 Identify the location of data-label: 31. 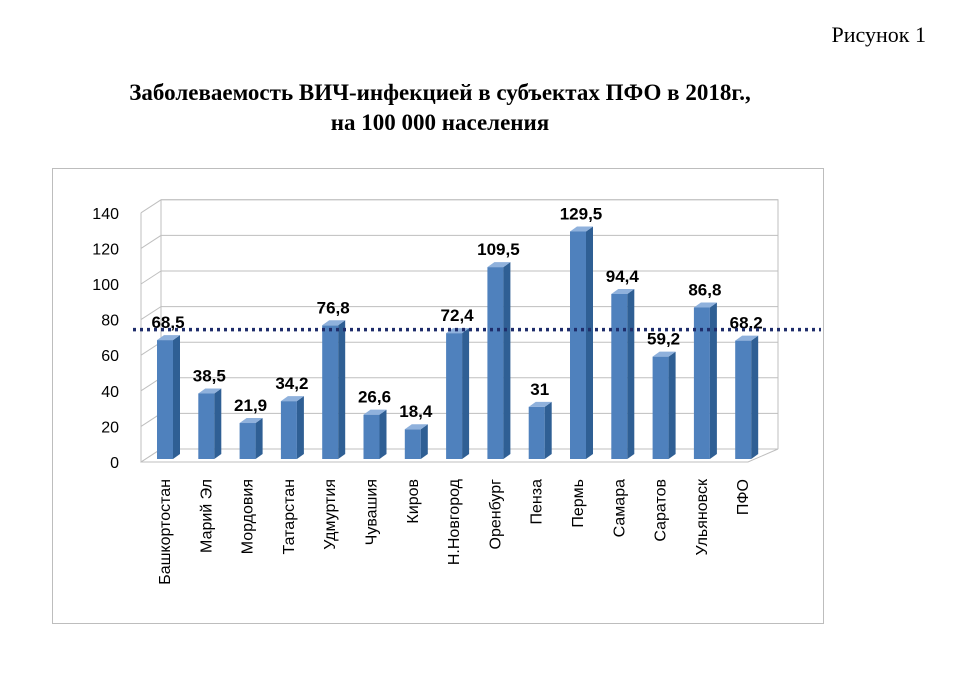
(539, 389).